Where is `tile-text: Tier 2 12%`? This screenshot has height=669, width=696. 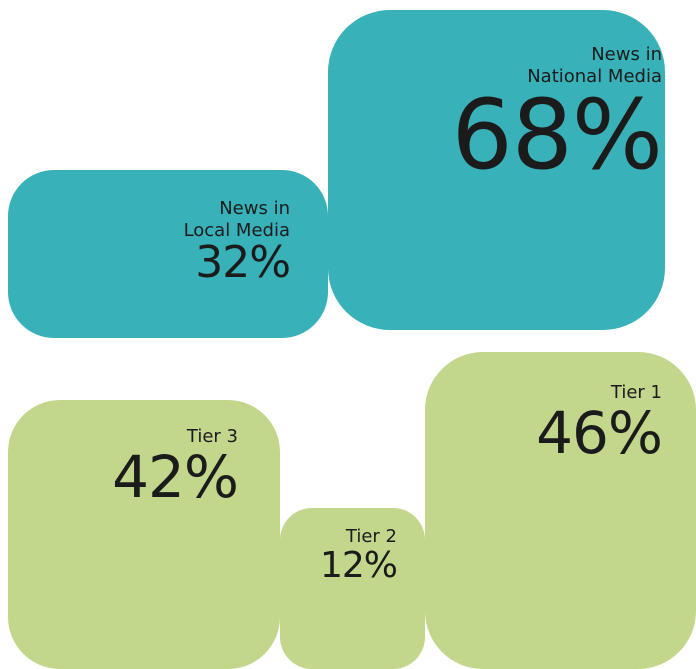
tile-text: Tier 2 12% is located at coordinates (358, 556).